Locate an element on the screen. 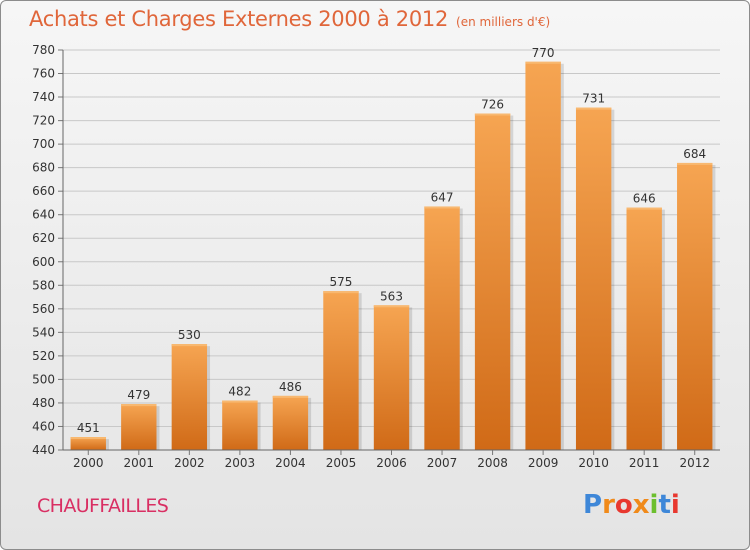 The height and width of the screenshot is (550, 750). x-tick-label: 2000 is located at coordinates (88, 463).